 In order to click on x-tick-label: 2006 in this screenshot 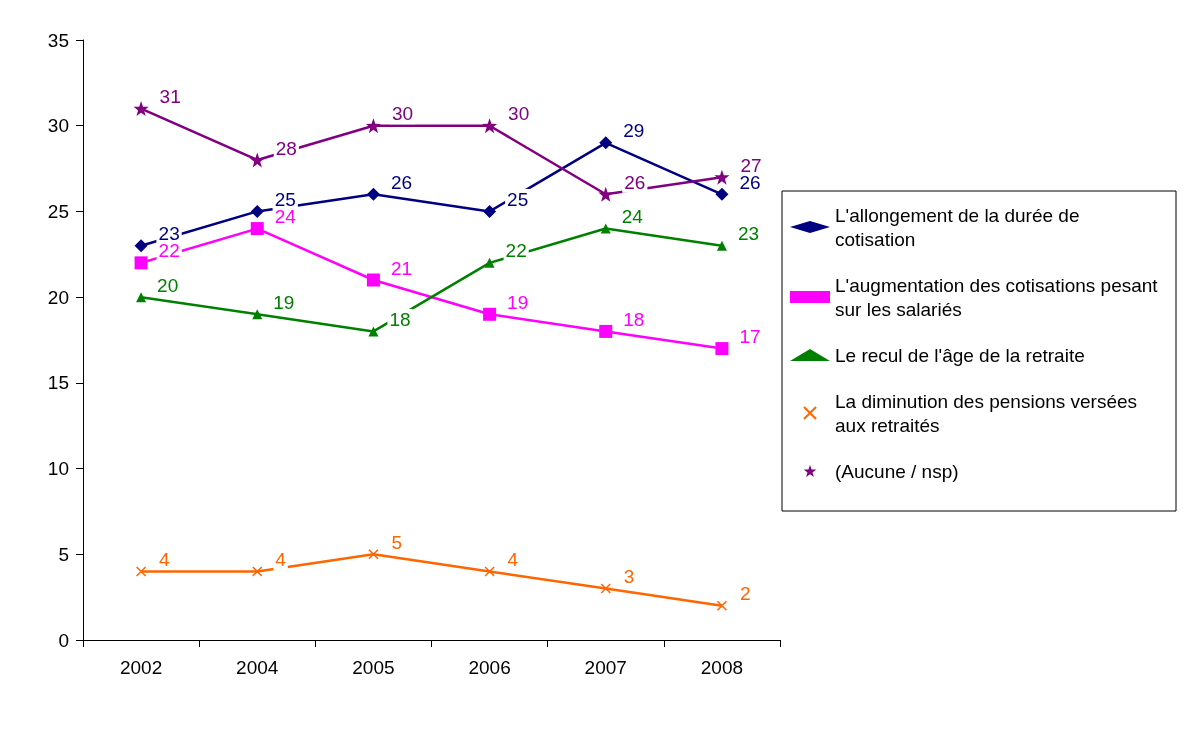, I will do `click(489, 667)`.